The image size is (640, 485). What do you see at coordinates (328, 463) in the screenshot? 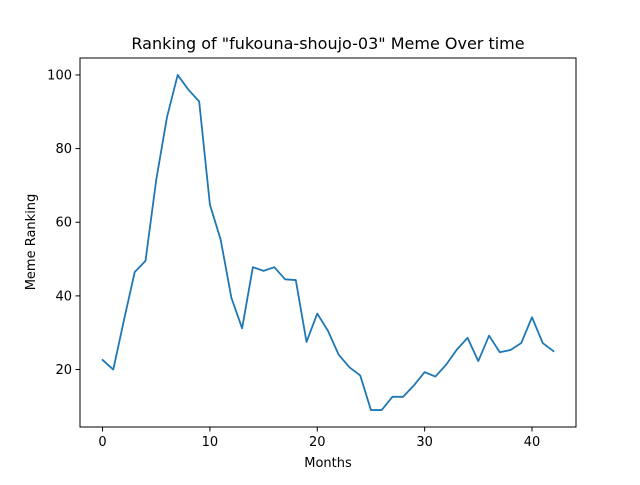
I see `x-axis-label: Months` at bounding box center [328, 463].